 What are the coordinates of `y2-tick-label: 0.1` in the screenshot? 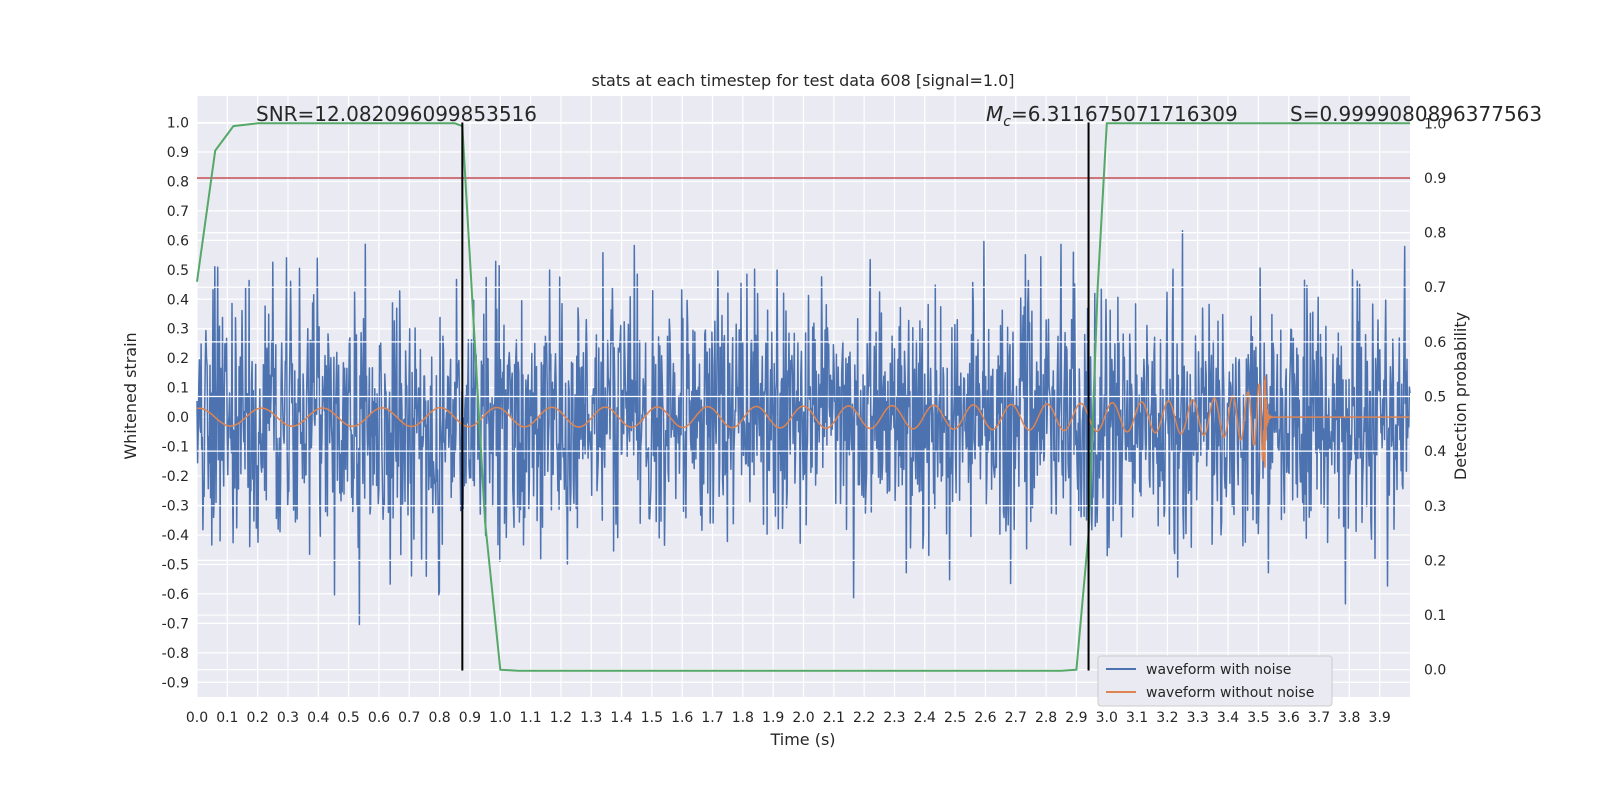 It's located at (1435, 616).